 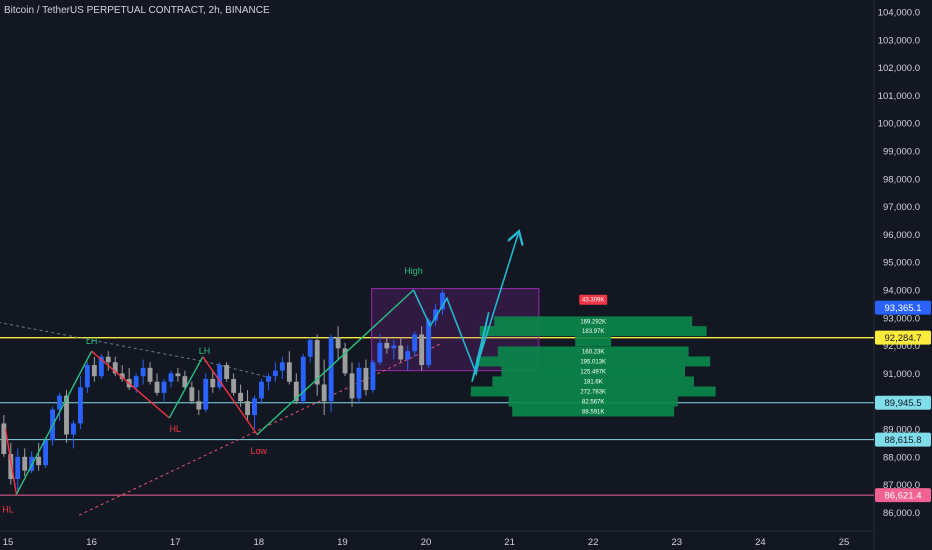 What do you see at coordinates (901, 235) in the screenshot?
I see `y-tick-label: 96,000.0` at bounding box center [901, 235].